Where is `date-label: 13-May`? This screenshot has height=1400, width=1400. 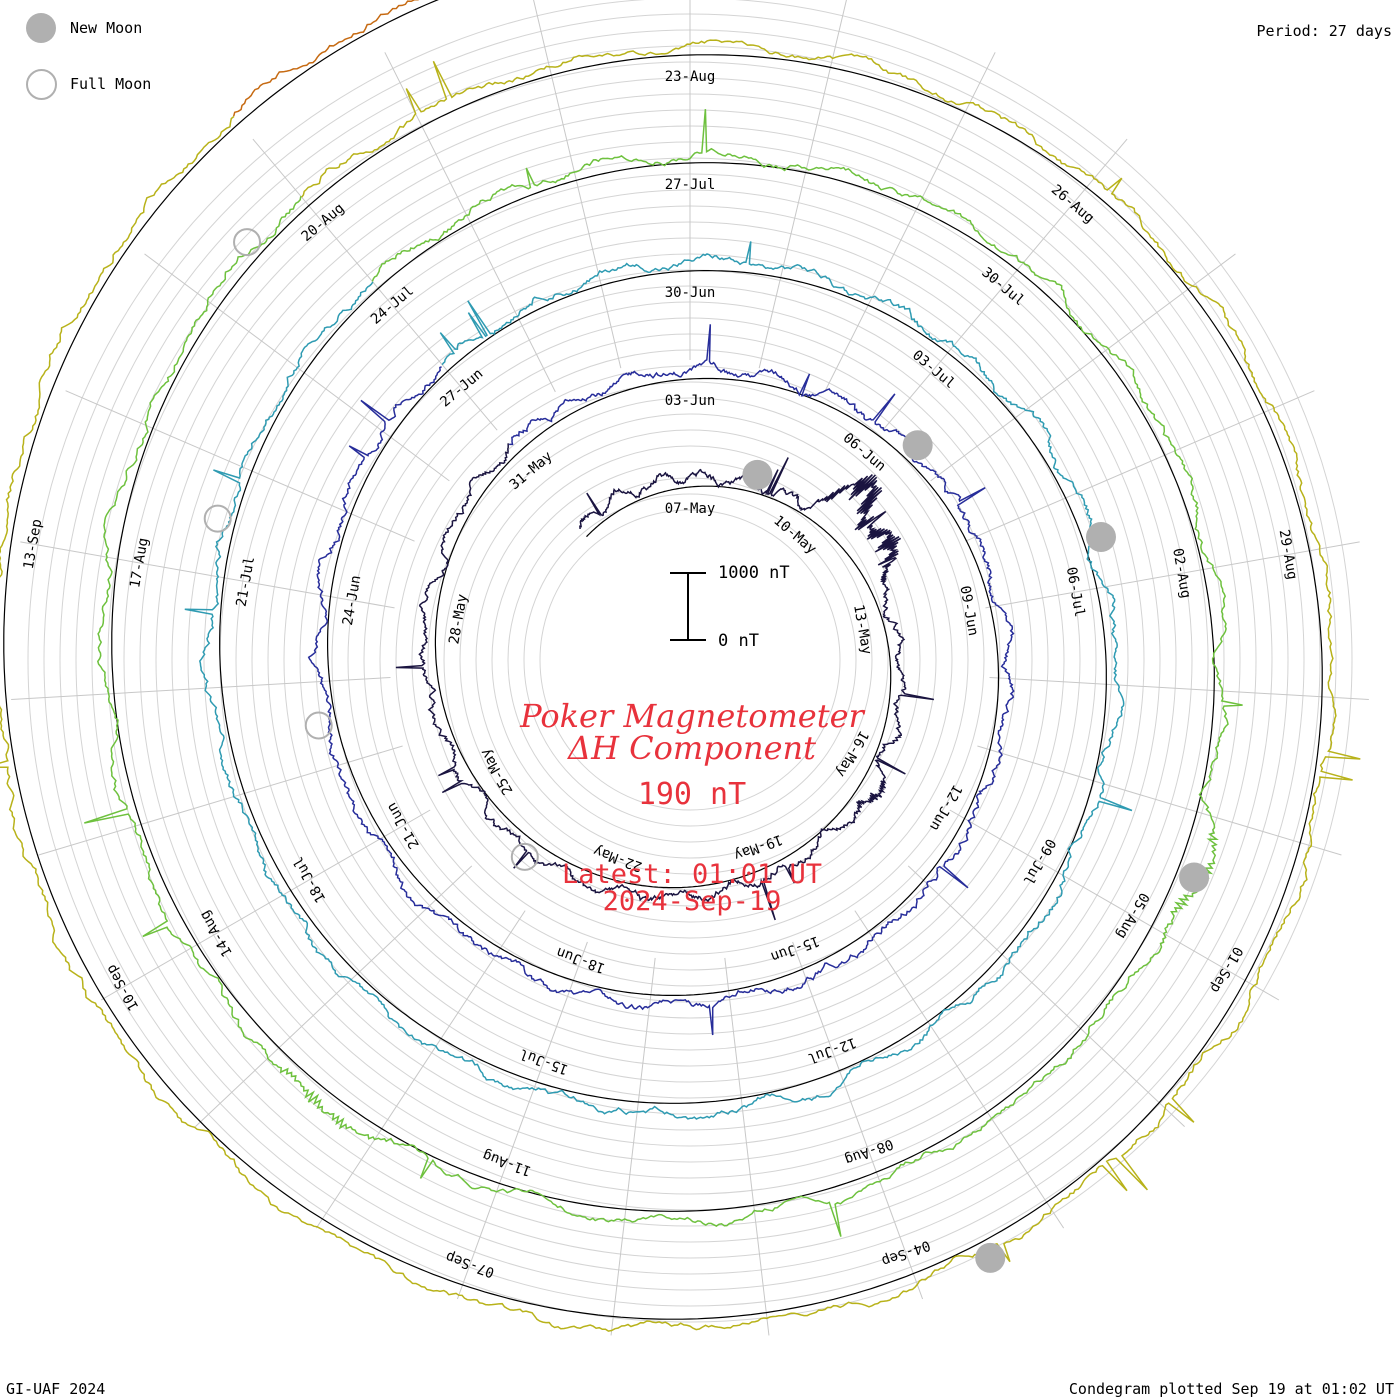
date-label: 13-May is located at coordinates (862, 629).